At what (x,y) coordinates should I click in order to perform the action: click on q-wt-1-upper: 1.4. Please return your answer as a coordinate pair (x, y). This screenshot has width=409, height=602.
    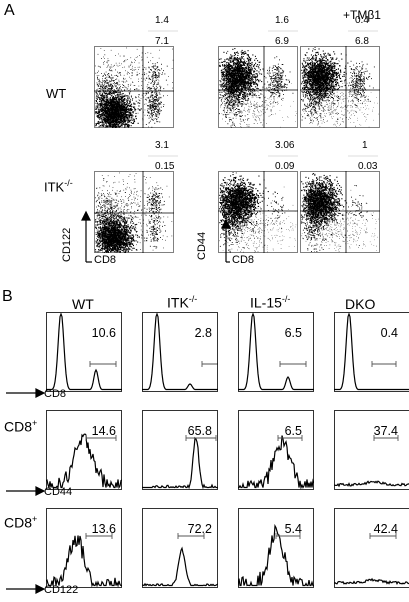
    Looking at the image, I should click on (162, 20).